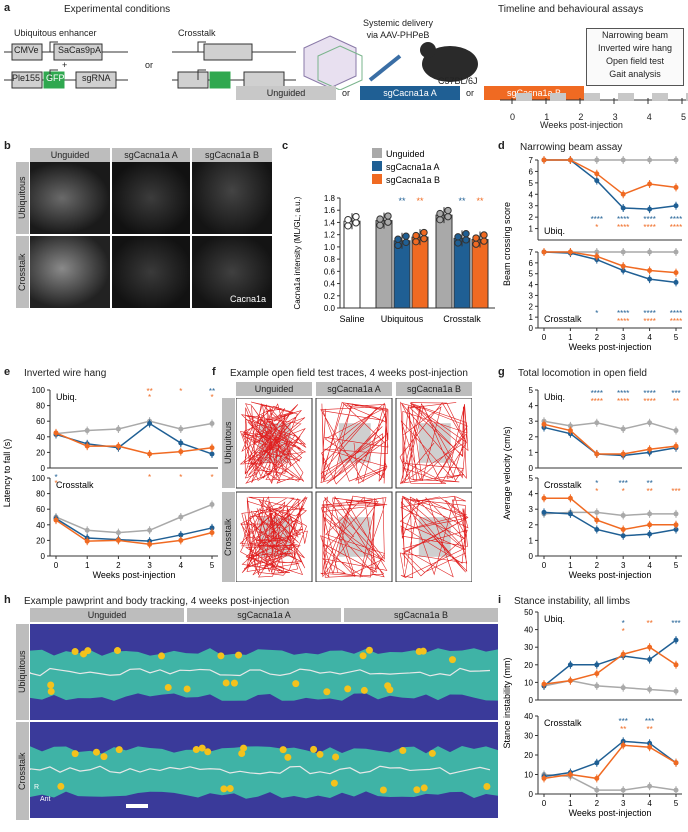 Image resolution: width=688 pixels, height=832 pixels. Describe the element at coordinates (40, 494) in the screenshot. I see `y-tick-label: 80` at that location.